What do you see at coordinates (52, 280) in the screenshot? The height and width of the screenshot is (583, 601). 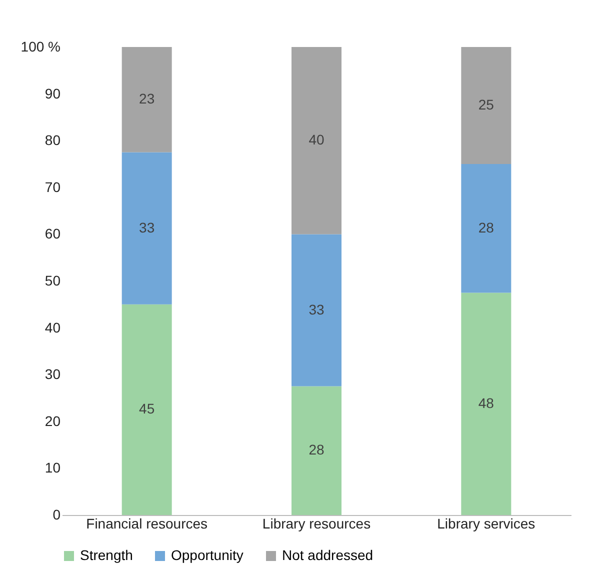 I see `y-tick-label: 50` at bounding box center [52, 280].